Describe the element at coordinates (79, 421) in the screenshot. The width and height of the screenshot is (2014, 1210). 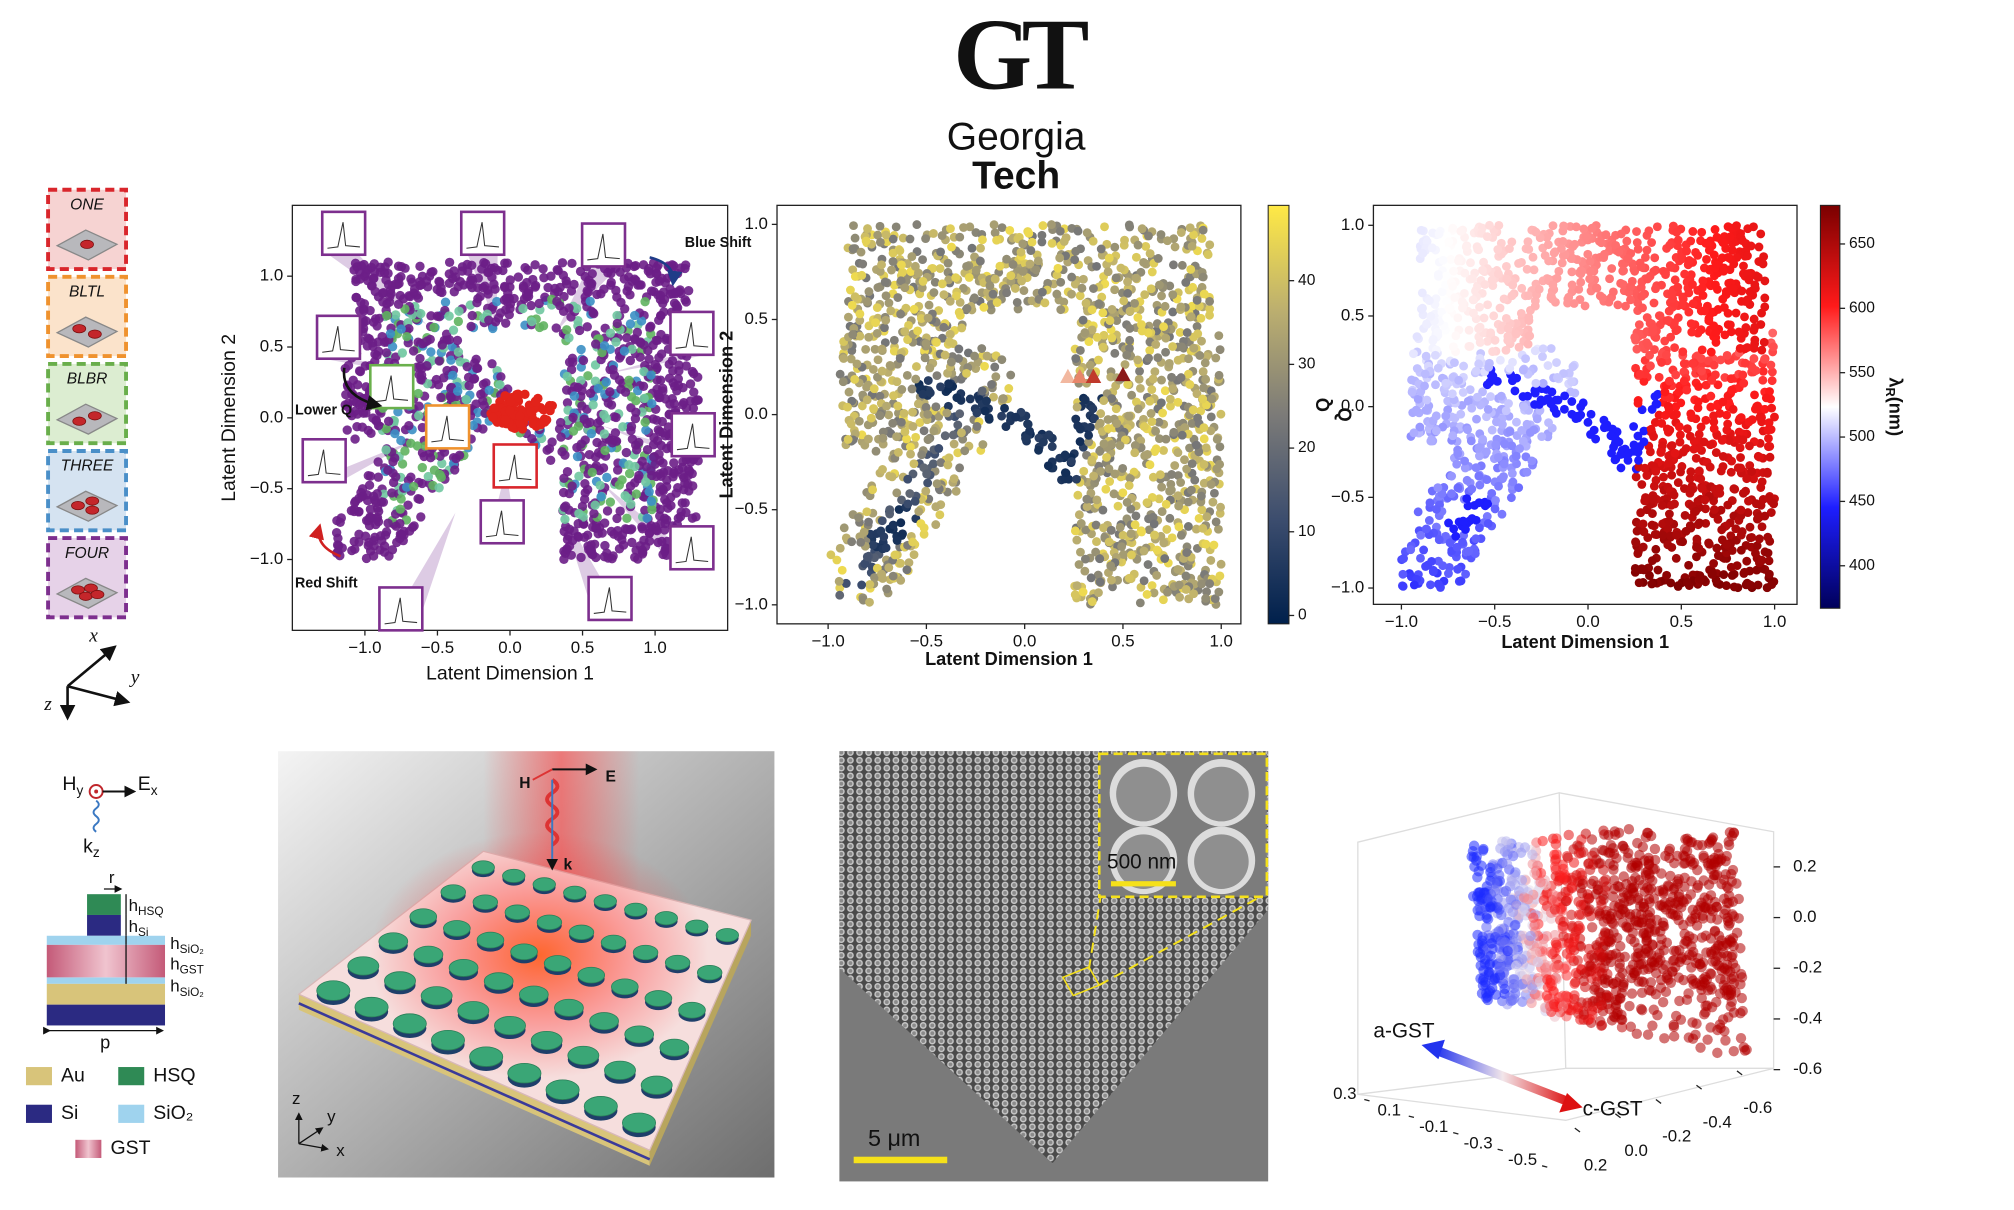
I see `config-disk` at that location.